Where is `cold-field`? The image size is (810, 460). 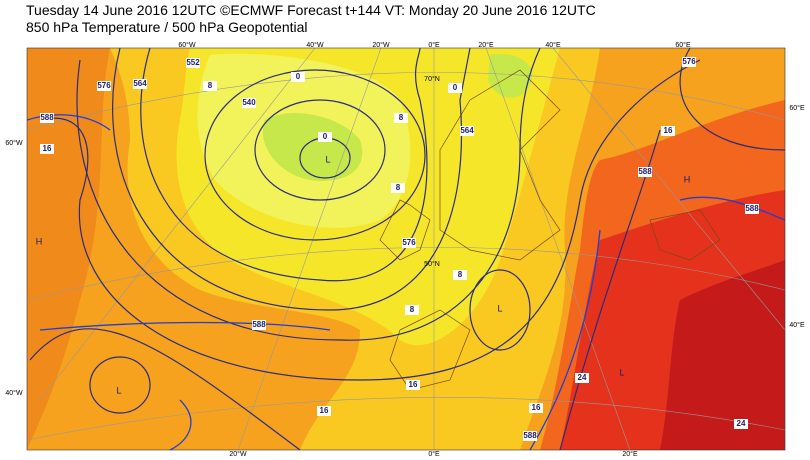 cold-field is located at coordinates (312, 146).